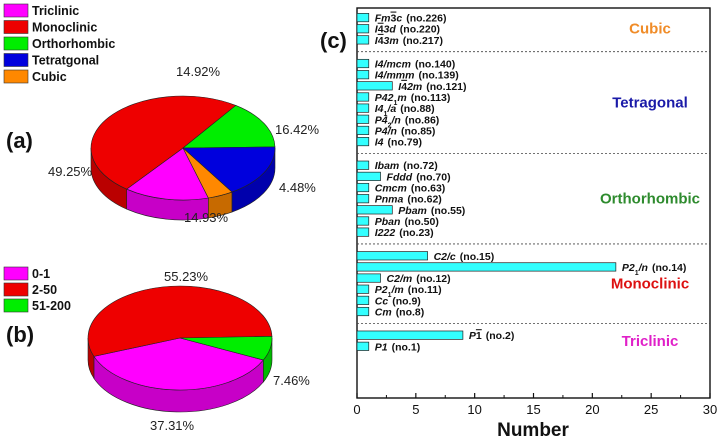 The image size is (721, 440). I want to click on bar-row: I41/a (no.88), so click(395, 110).